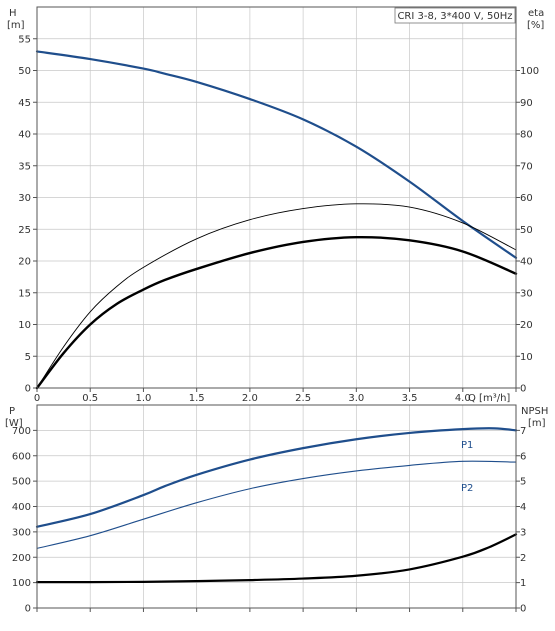  What do you see at coordinates (24, 262) in the screenshot?
I see `upper-left-tick-label: 20` at bounding box center [24, 262].